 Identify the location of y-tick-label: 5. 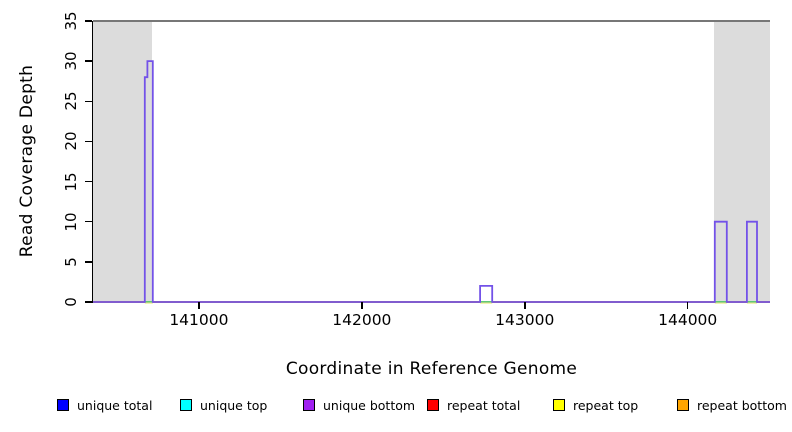
(71, 262).